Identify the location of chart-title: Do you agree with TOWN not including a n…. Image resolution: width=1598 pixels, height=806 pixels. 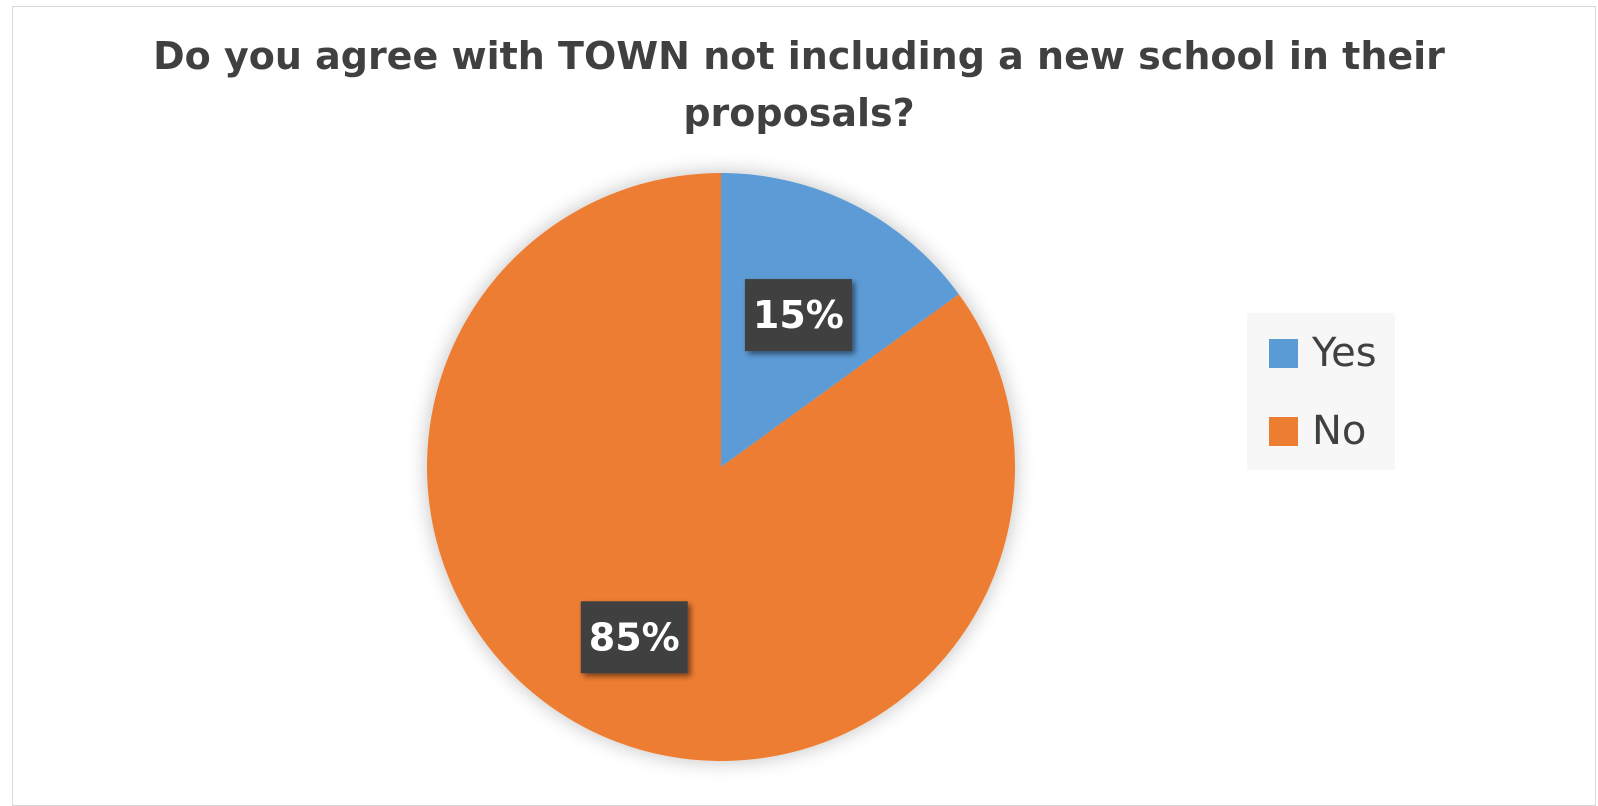
(799, 85).